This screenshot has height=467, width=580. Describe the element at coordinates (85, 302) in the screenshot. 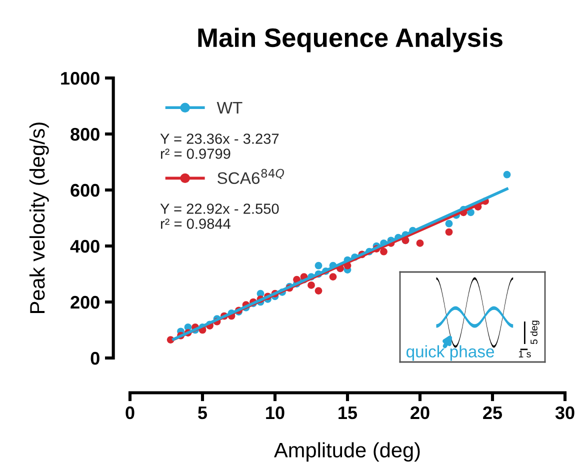

I see `y-tick-label: 200` at that location.